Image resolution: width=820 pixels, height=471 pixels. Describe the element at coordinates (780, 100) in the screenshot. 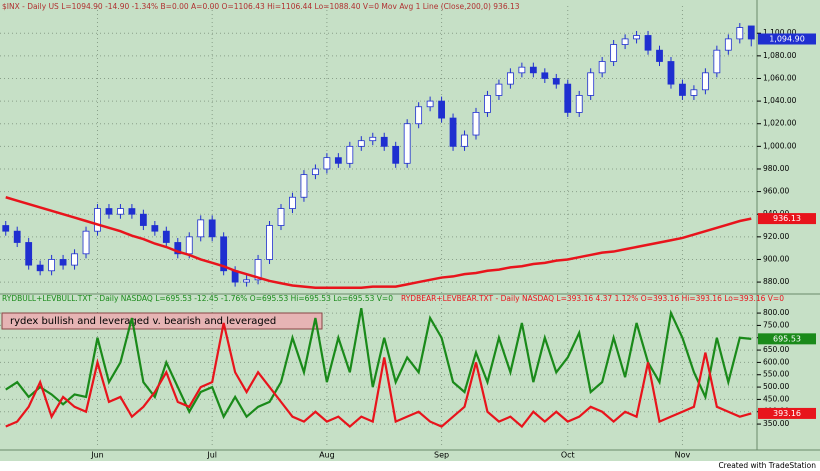

I see `y-tick-label: 1,040.00` at that location.